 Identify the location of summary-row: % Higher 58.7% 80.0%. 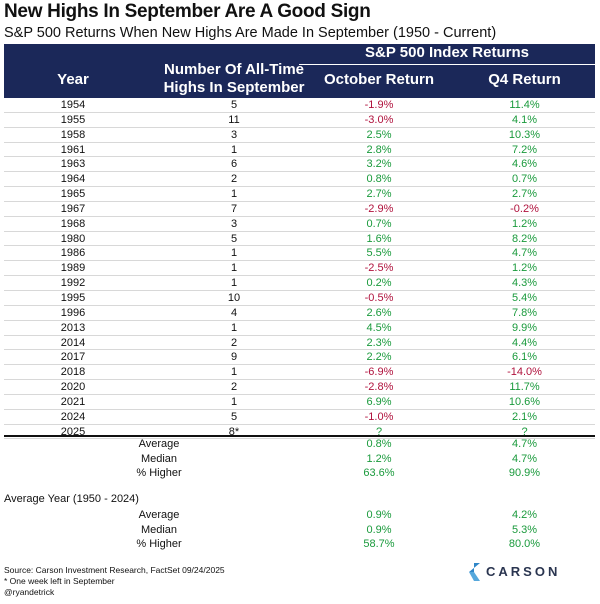
(299, 544).